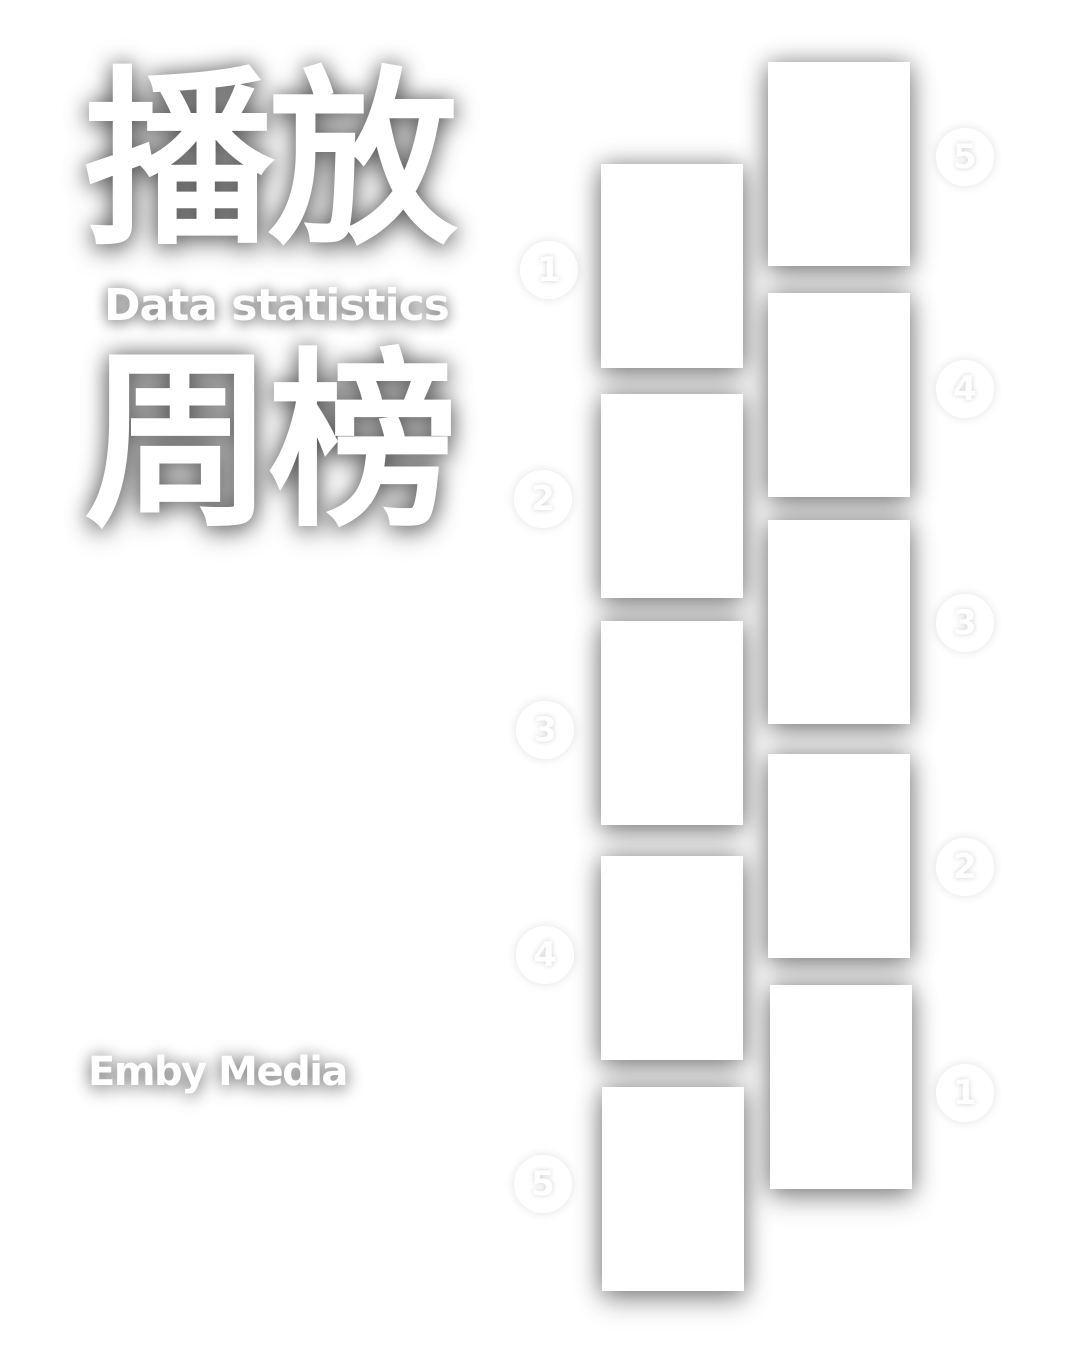 Image resolution: width=1080 pixels, height=1350 pixels. I want to click on rank-badge-right-3: 3, so click(965, 623).